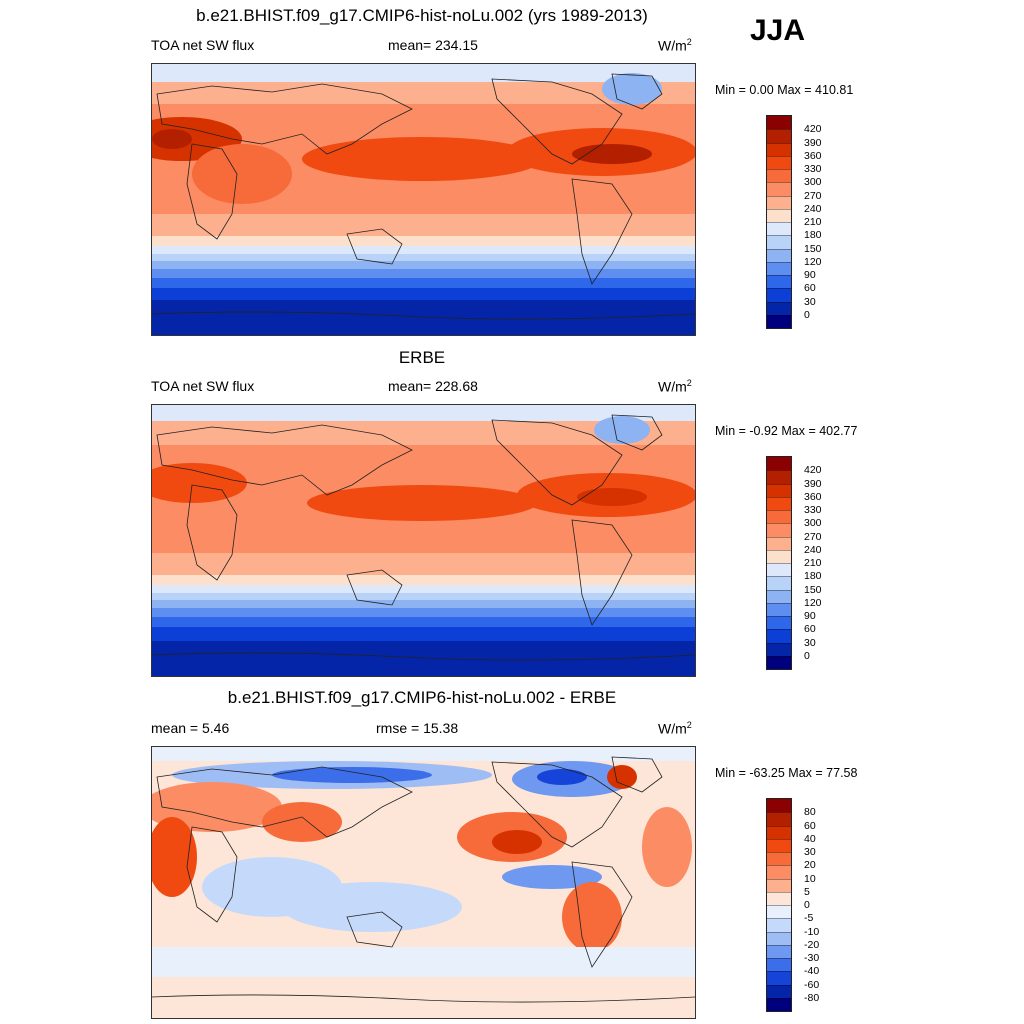 The width and height of the screenshot is (1024, 1024). What do you see at coordinates (813, 549) in the screenshot?
I see `colorbar-tick-label: 240` at bounding box center [813, 549].